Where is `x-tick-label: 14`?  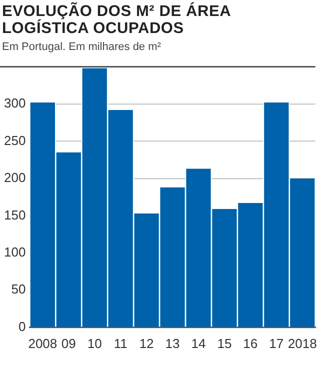 x-tick-label: 14 is located at coordinates (198, 343).